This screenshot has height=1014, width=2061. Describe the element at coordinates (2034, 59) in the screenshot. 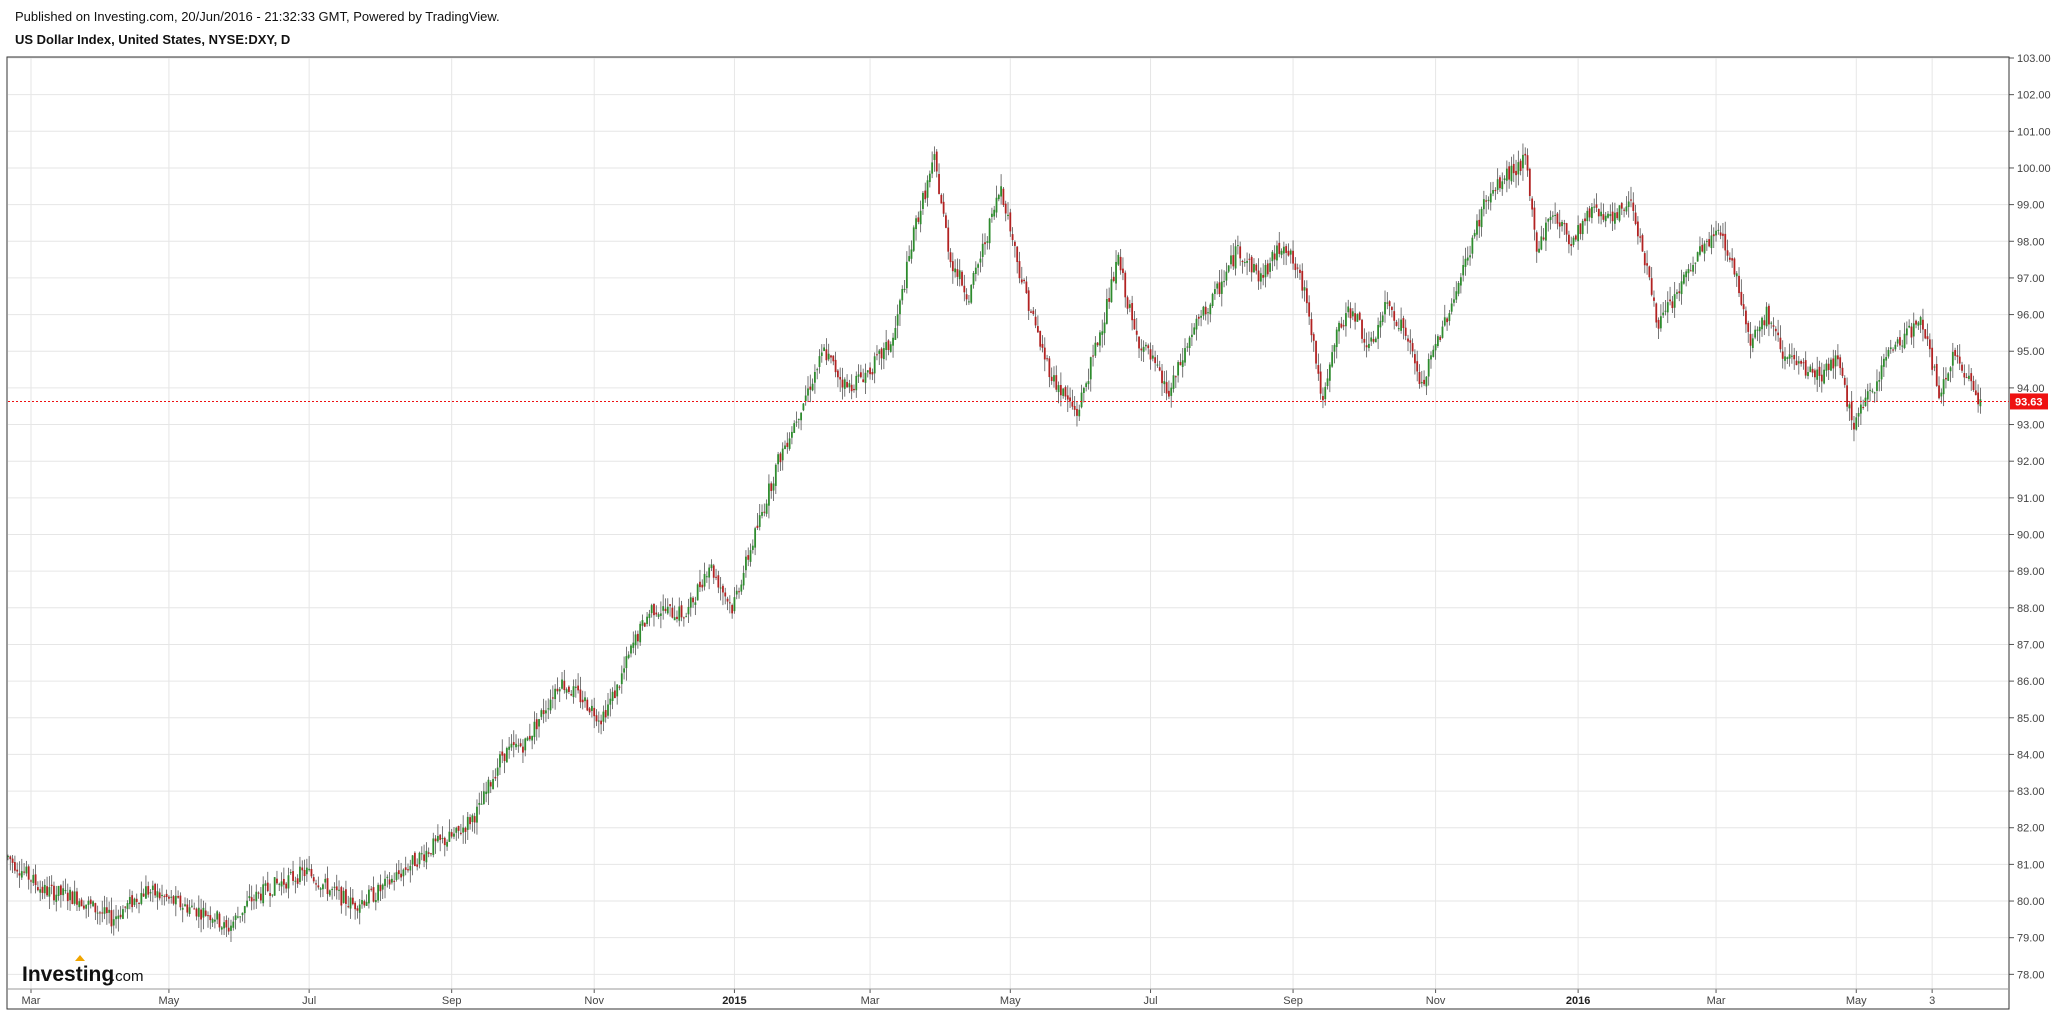

I see `y-tick-label: 103.00` at that location.